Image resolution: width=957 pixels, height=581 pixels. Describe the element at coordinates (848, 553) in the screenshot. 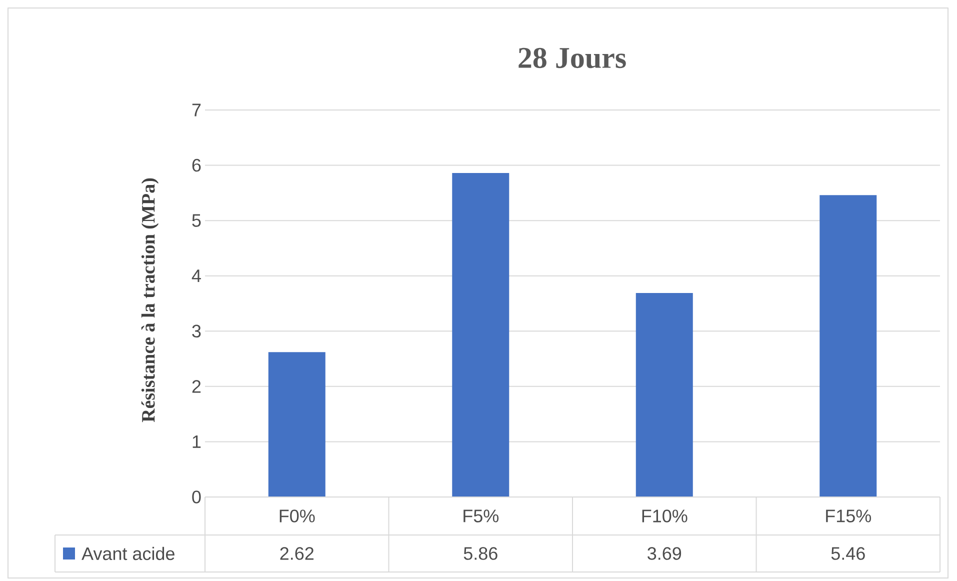

I see `data-label: 5.46` at that location.